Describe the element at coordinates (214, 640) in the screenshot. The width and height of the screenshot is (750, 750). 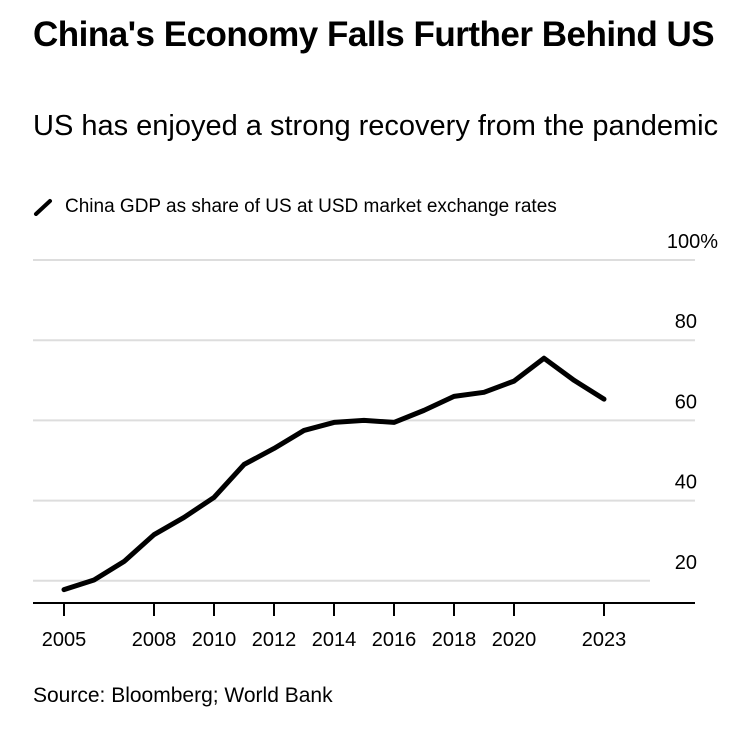
I see `x-tick-label: 2010` at that location.